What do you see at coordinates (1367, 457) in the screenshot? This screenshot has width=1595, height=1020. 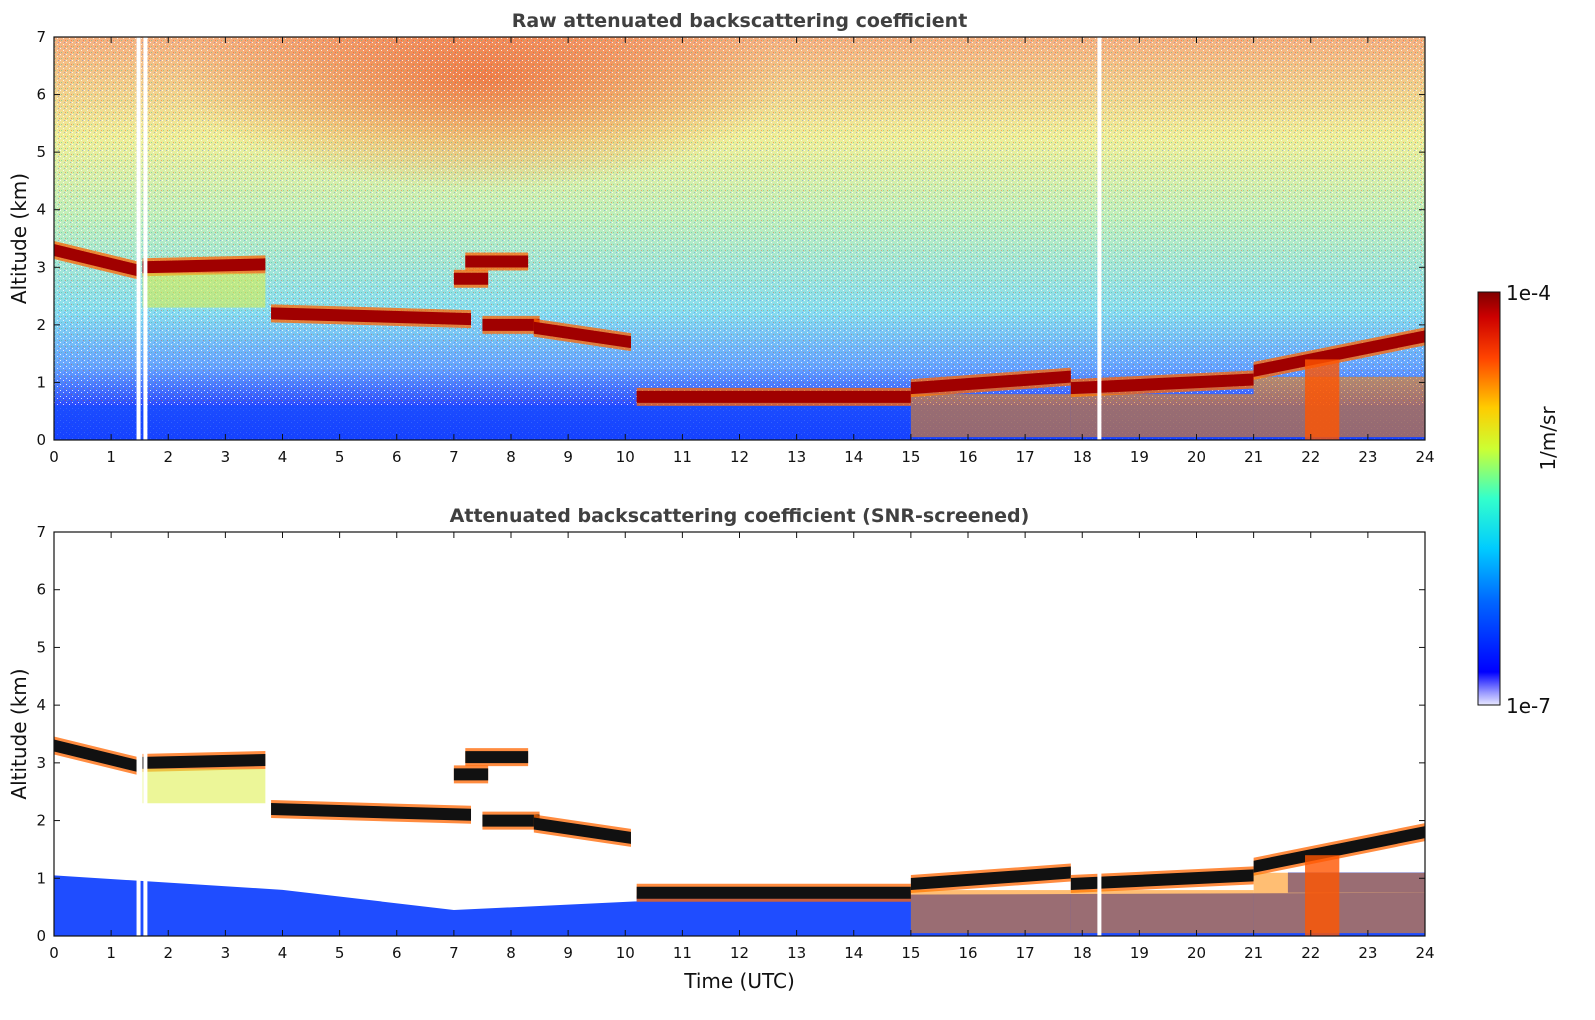 I see `x-tick-label: 23` at bounding box center [1367, 457].